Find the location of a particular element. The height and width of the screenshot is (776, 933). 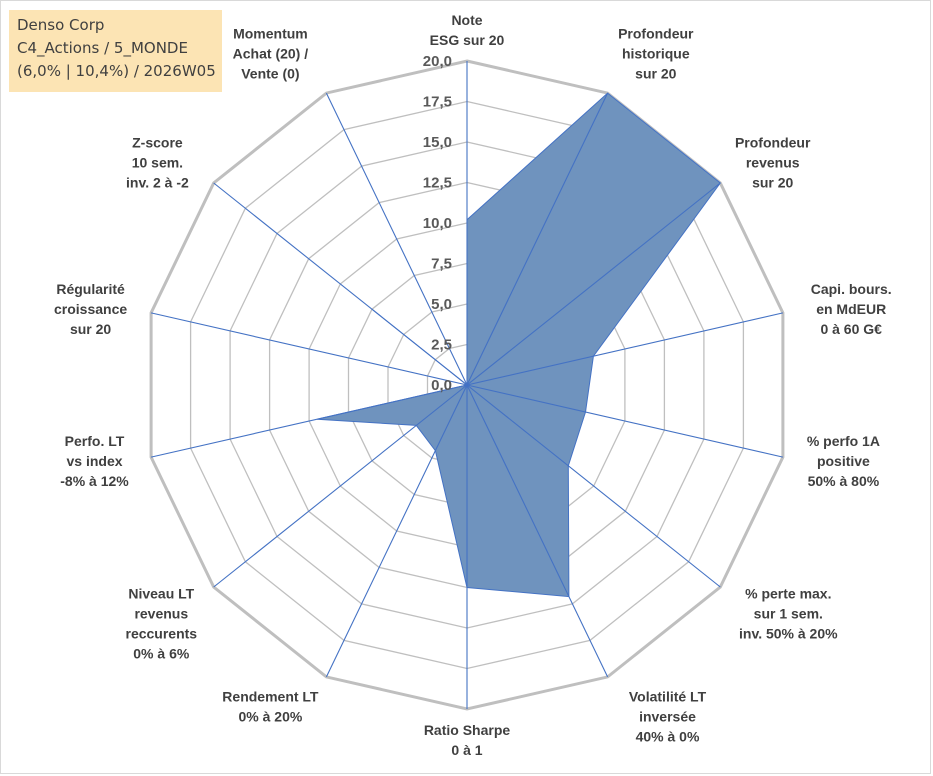

portfolio-path: C4_Actions / 5_MONDE is located at coordinates (102, 48).